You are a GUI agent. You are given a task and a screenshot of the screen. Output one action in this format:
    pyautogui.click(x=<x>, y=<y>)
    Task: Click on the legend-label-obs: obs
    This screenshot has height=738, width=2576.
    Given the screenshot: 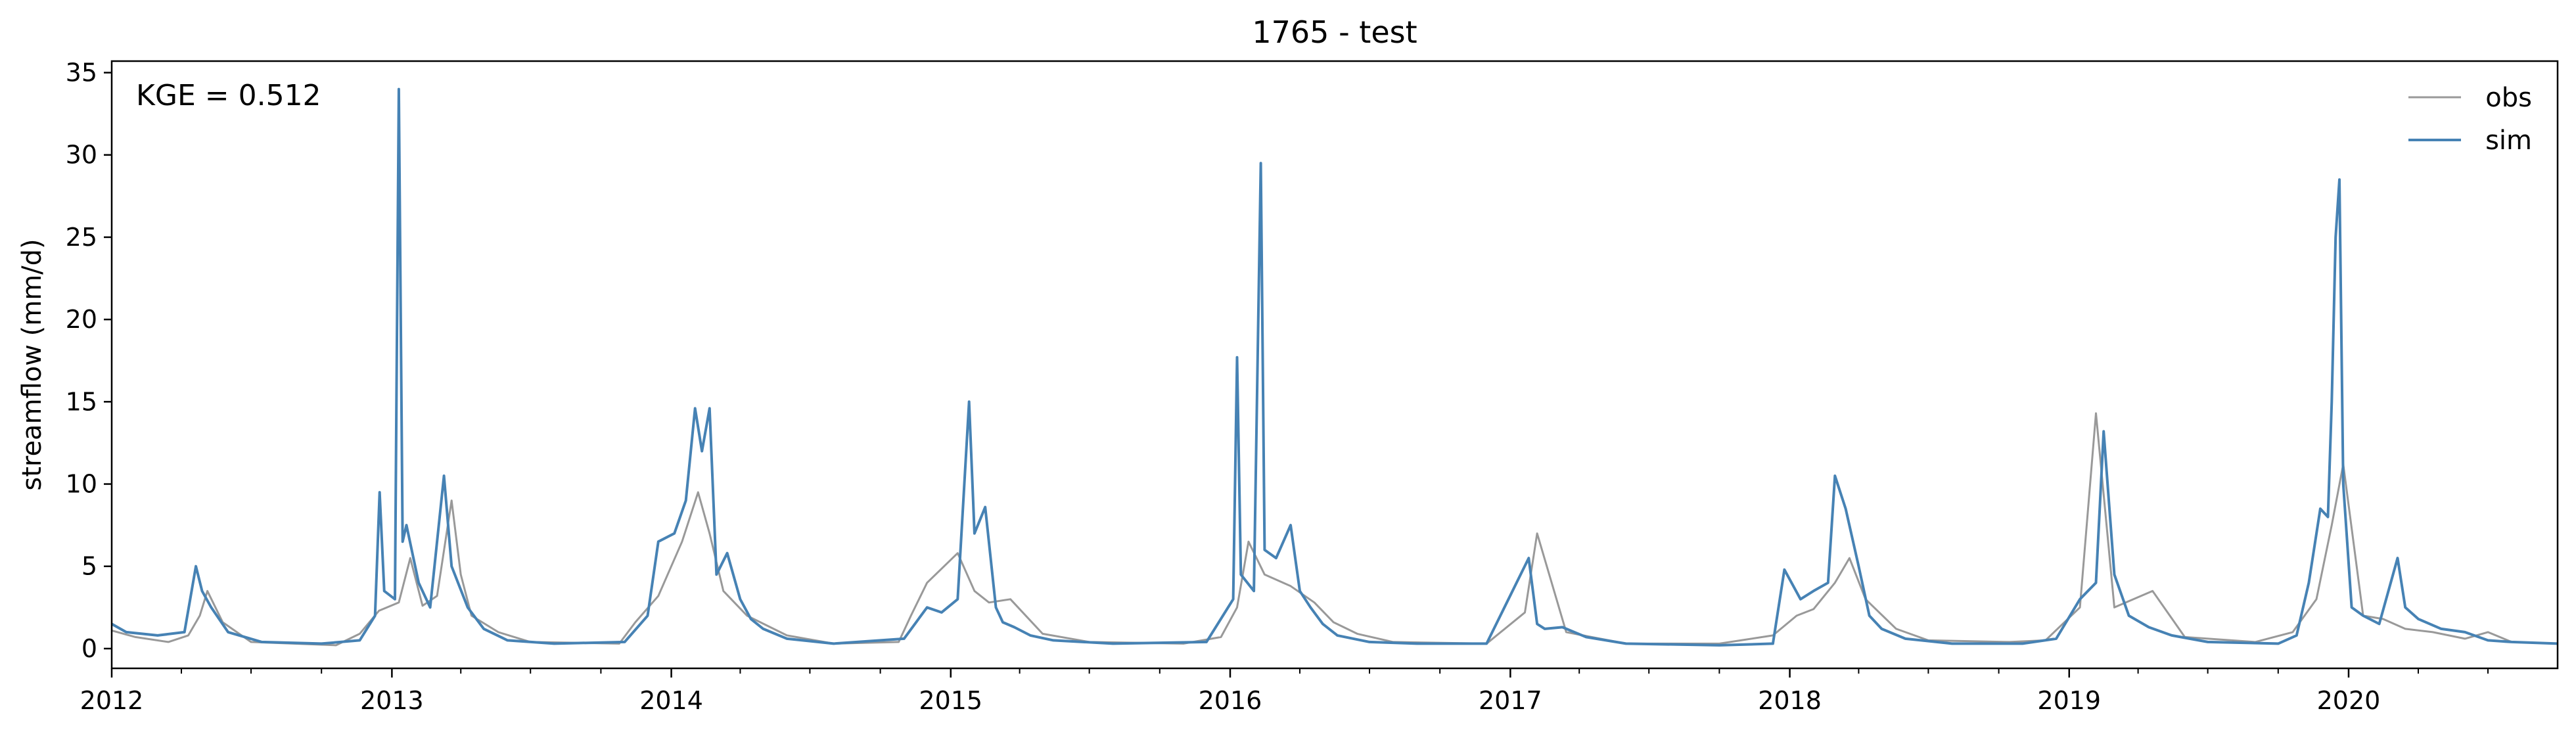 What is the action you would take?
    pyautogui.click(x=2508, y=98)
    